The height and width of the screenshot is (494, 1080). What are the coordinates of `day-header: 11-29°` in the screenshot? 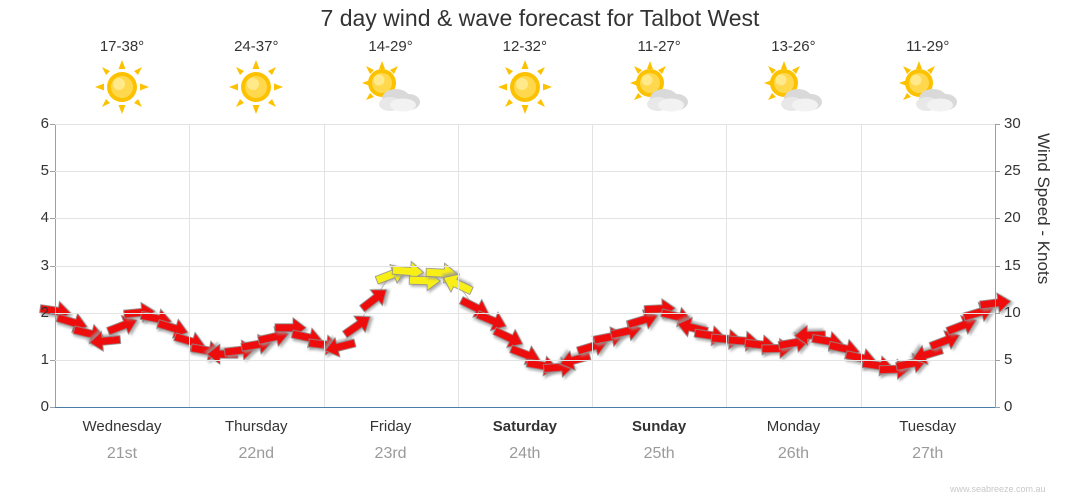 It's located at (928, 76).